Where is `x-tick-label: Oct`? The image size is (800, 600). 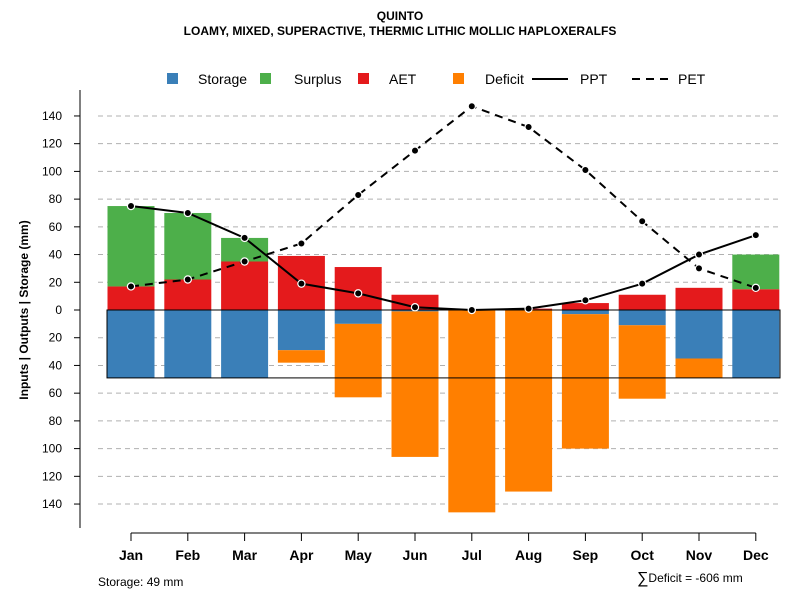 x-tick-label: Oct is located at coordinates (643, 555).